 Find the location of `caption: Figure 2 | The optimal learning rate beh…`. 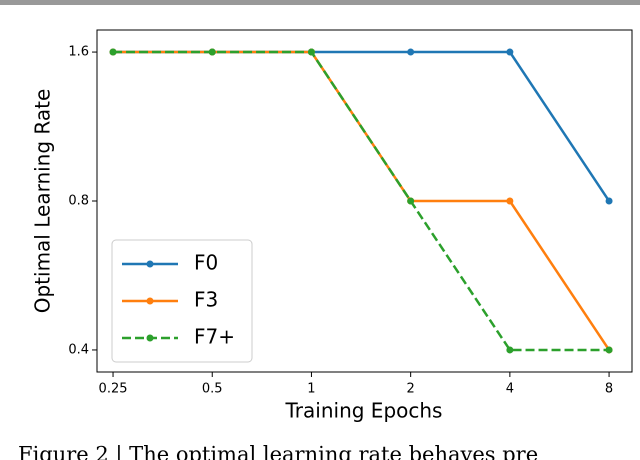

caption: Figure 2 | The optimal learning rate beh… is located at coordinates (278, 451).